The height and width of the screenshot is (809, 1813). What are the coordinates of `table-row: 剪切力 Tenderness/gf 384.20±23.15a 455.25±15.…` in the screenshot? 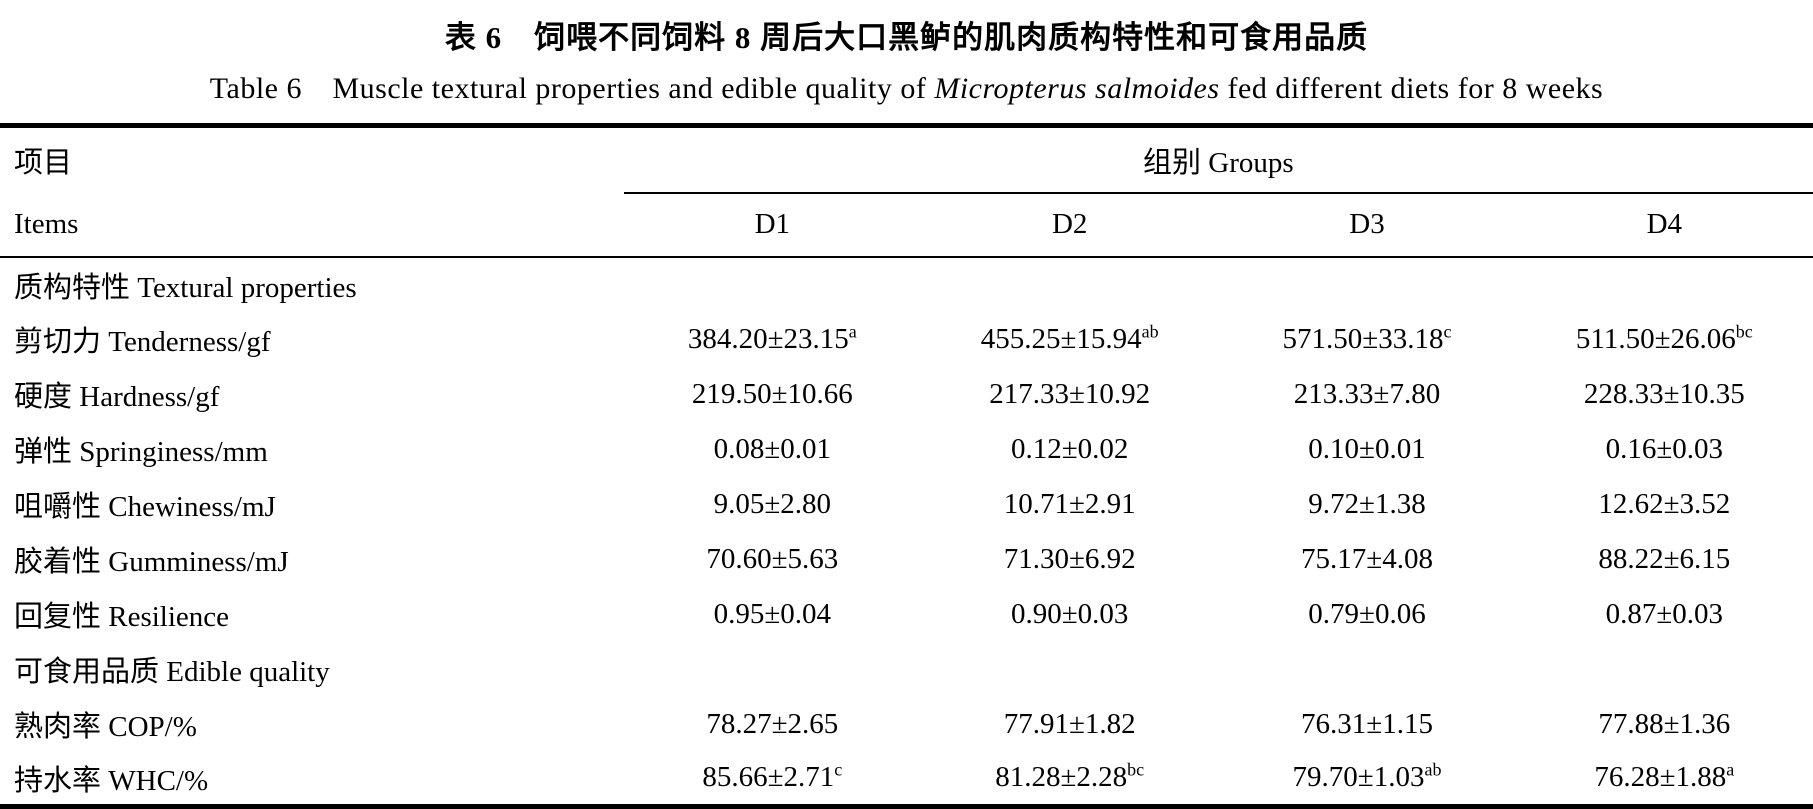 It's located at (906, 339).